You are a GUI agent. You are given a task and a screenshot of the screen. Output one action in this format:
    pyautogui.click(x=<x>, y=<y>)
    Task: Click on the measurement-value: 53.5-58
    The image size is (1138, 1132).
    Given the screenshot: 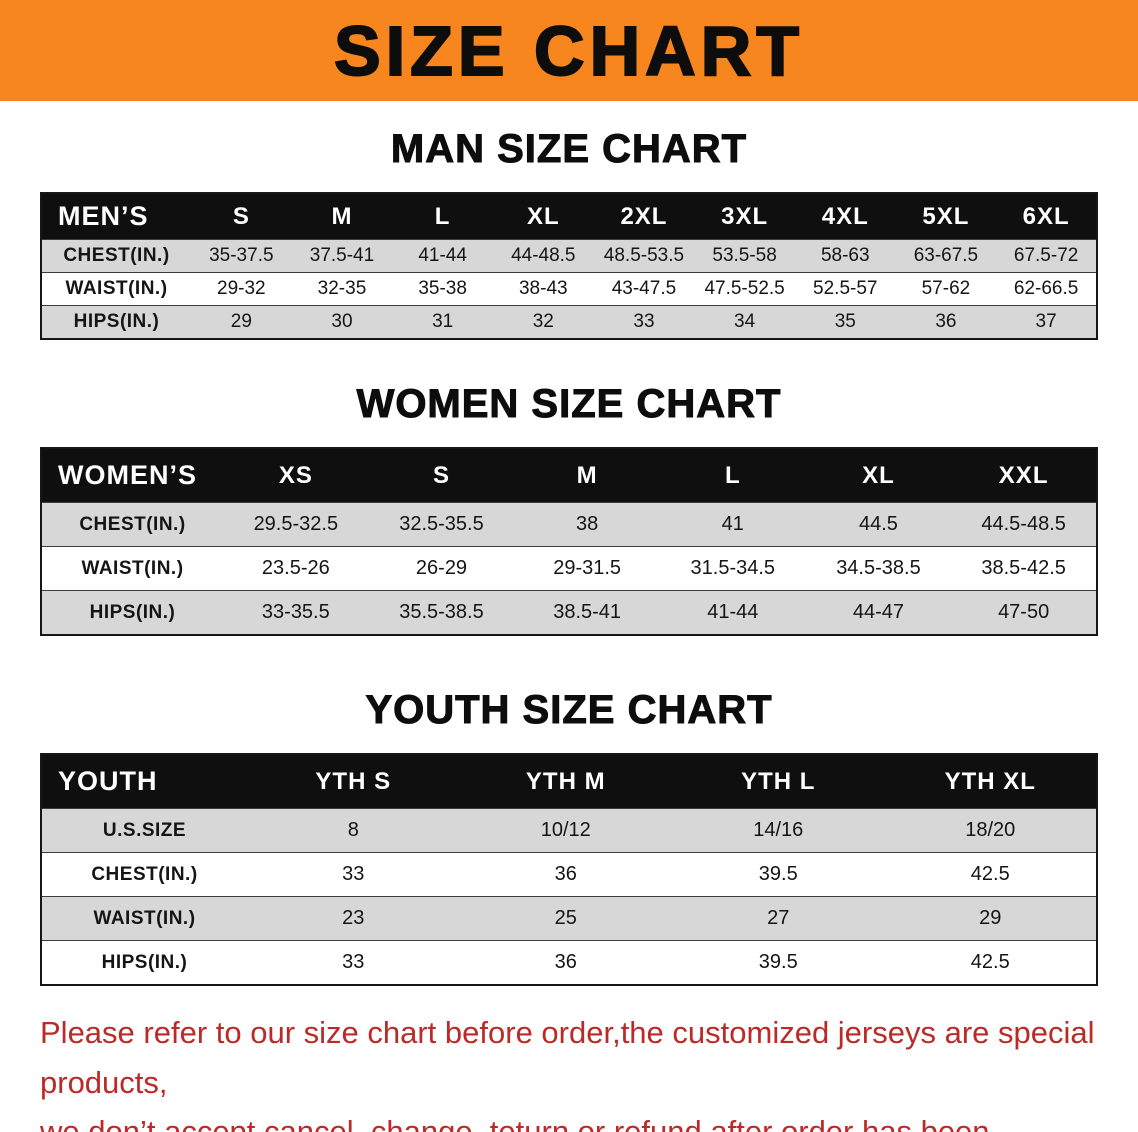 What is the action you would take?
    pyautogui.click(x=744, y=256)
    